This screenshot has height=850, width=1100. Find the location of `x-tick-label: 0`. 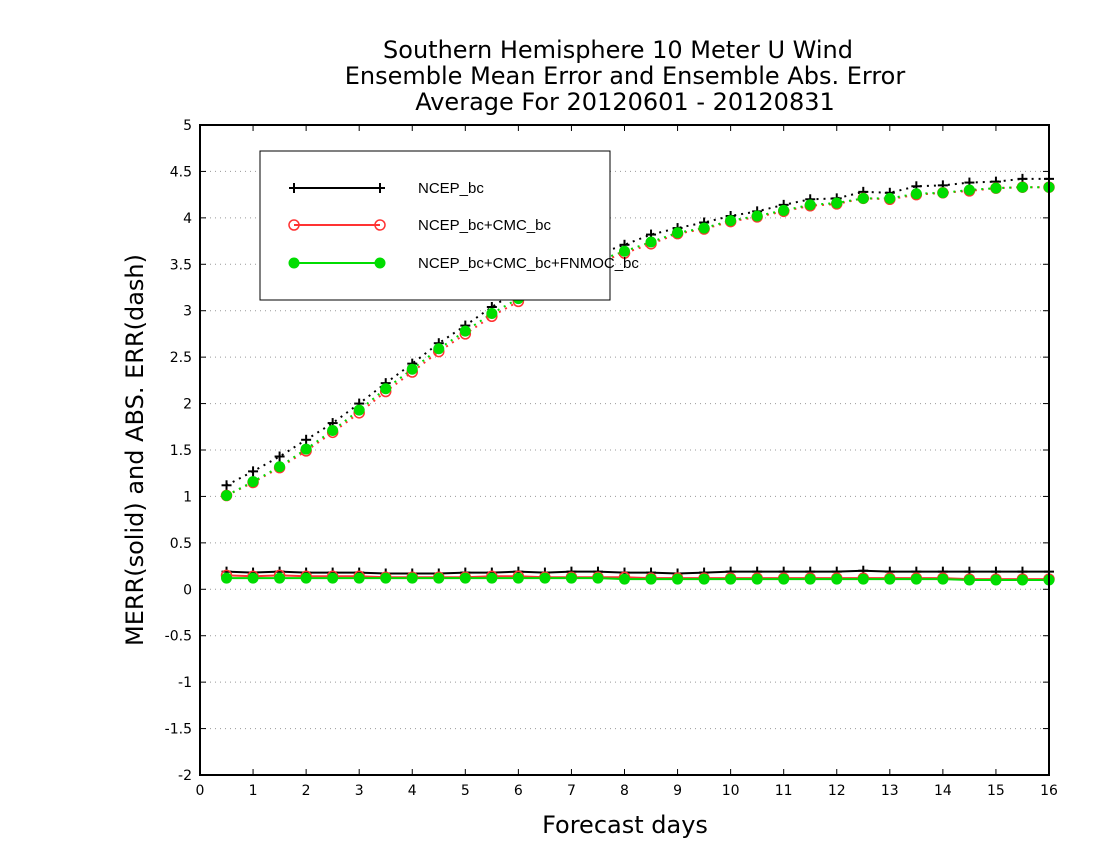

x-tick-label: 0 is located at coordinates (200, 791).